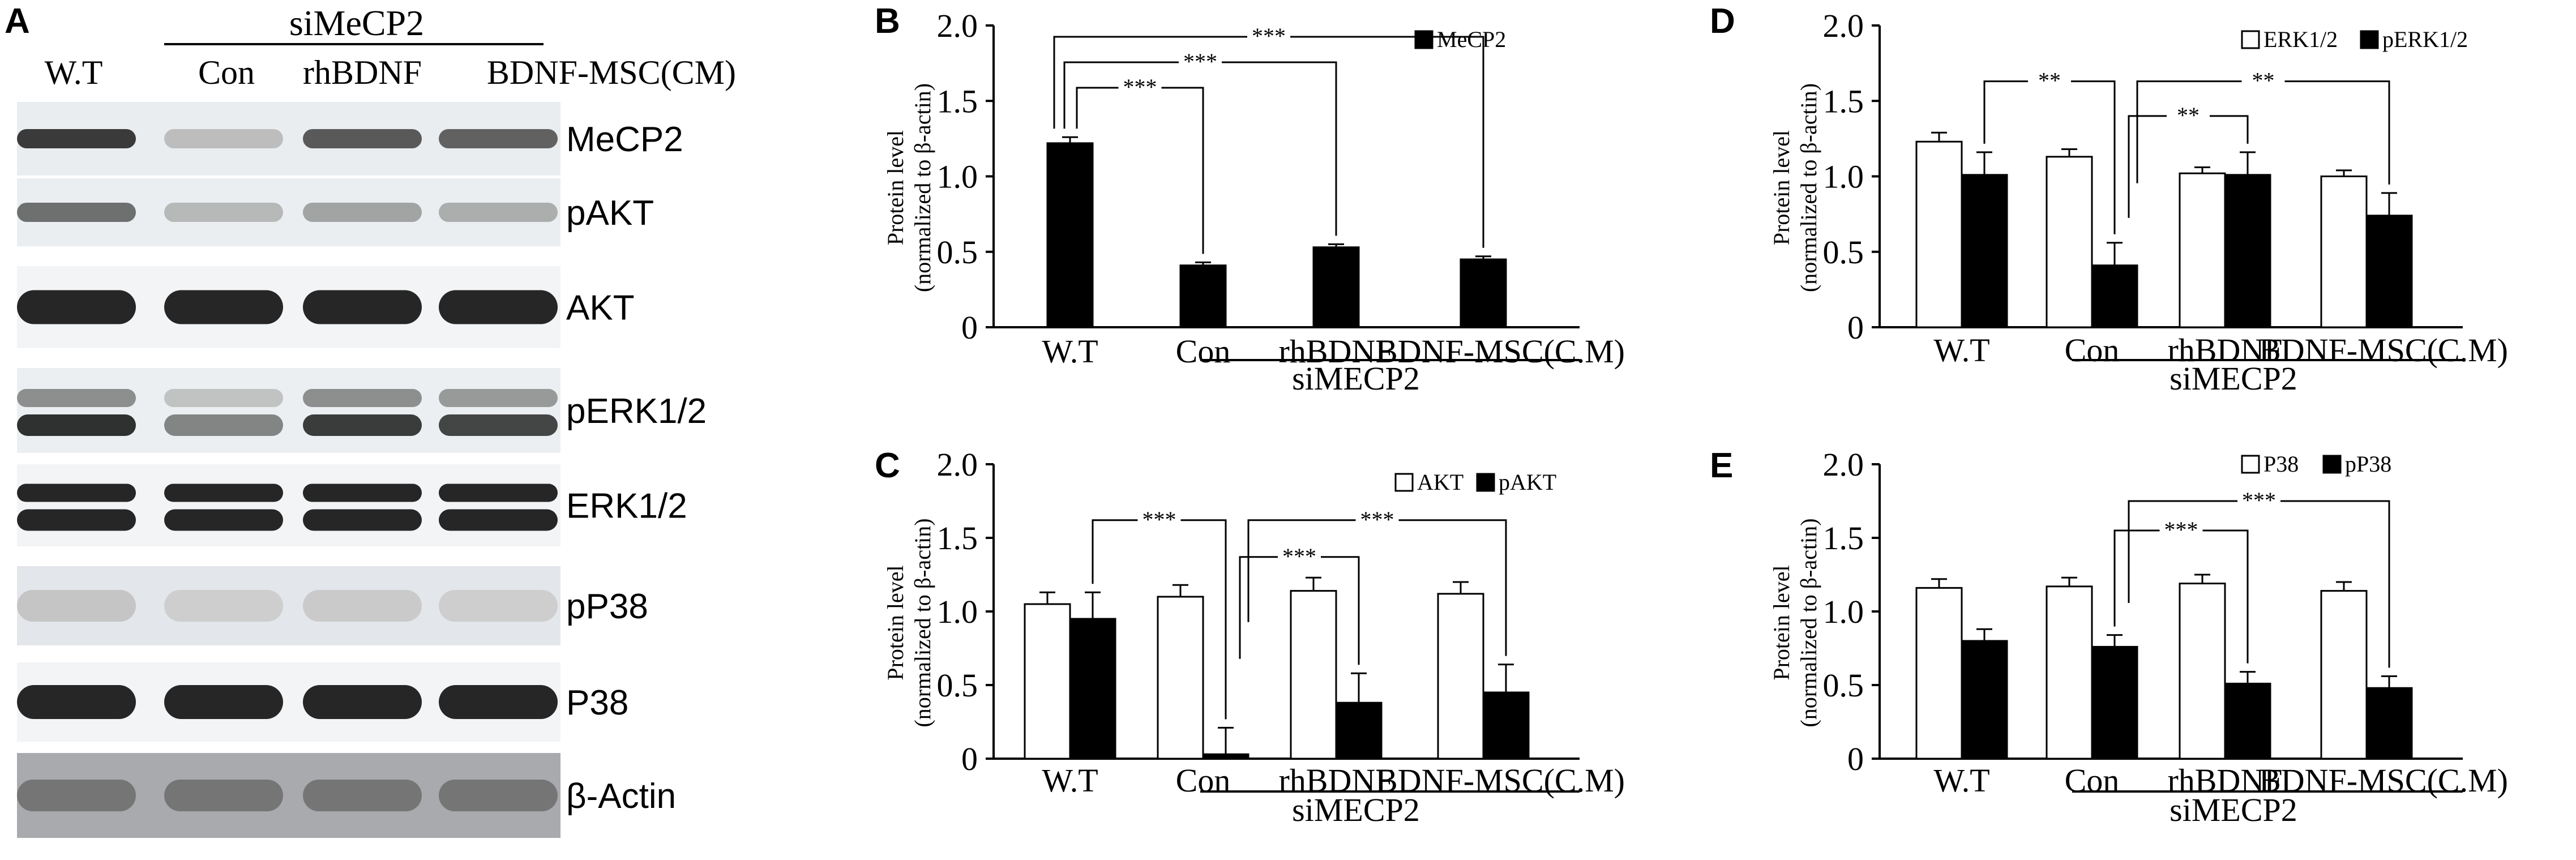 The height and width of the screenshot is (860, 2576). What do you see at coordinates (332, 605) in the screenshot?
I see `blot-row: pP38` at bounding box center [332, 605].